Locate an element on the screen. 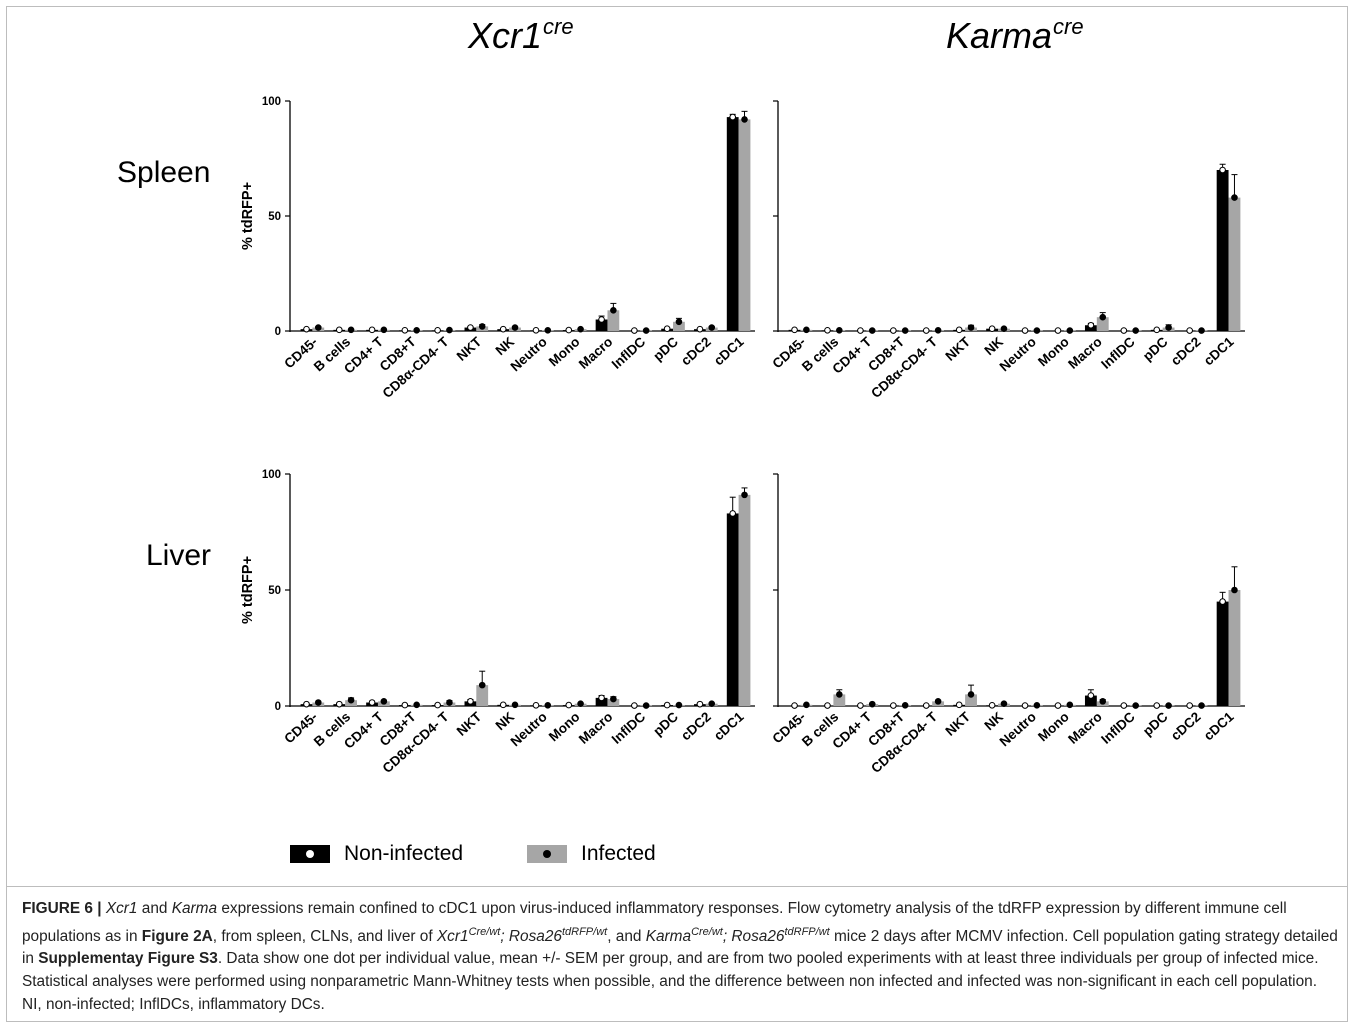 The height and width of the screenshot is (1030, 1357). caption-separator is located at coordinates (677, 886).